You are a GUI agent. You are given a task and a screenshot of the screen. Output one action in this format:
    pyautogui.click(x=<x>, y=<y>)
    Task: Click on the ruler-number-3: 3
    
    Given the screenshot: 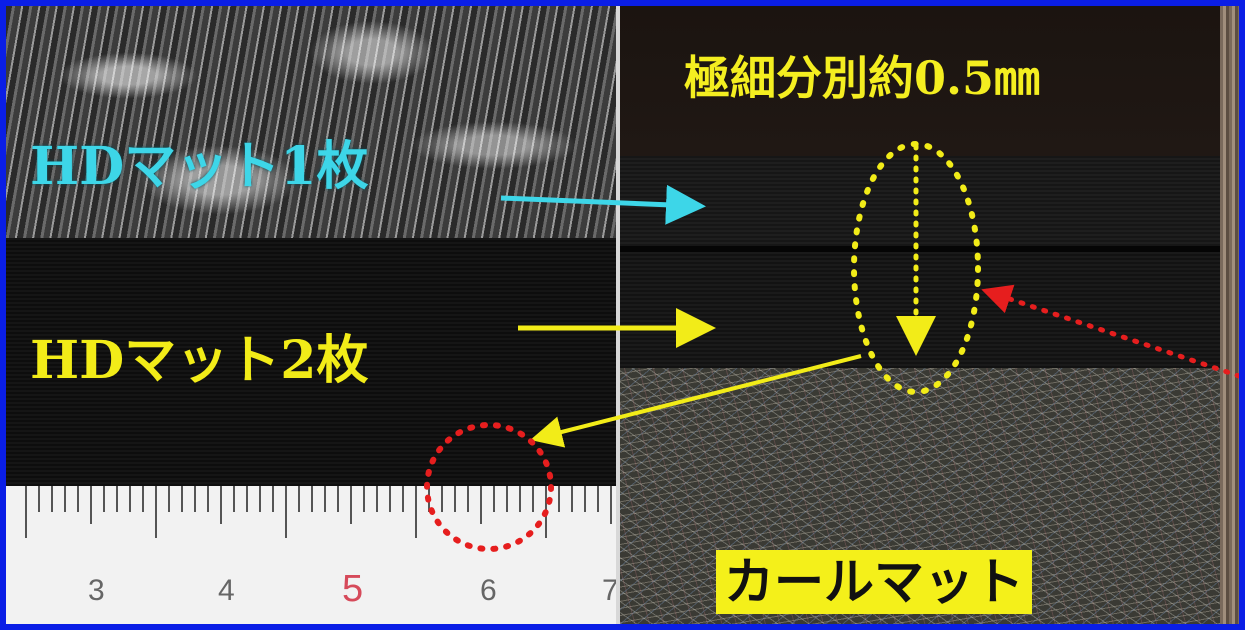 What is the action you would take?
    pyautogui.click(x=96, y=590)
    